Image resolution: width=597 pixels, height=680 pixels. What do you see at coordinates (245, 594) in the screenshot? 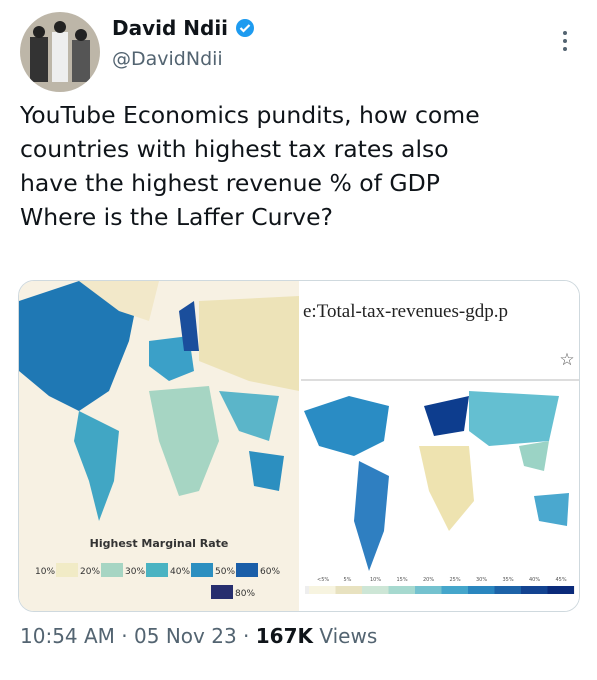
I see `legend-label: 80%` at bounding box center [245, 594].